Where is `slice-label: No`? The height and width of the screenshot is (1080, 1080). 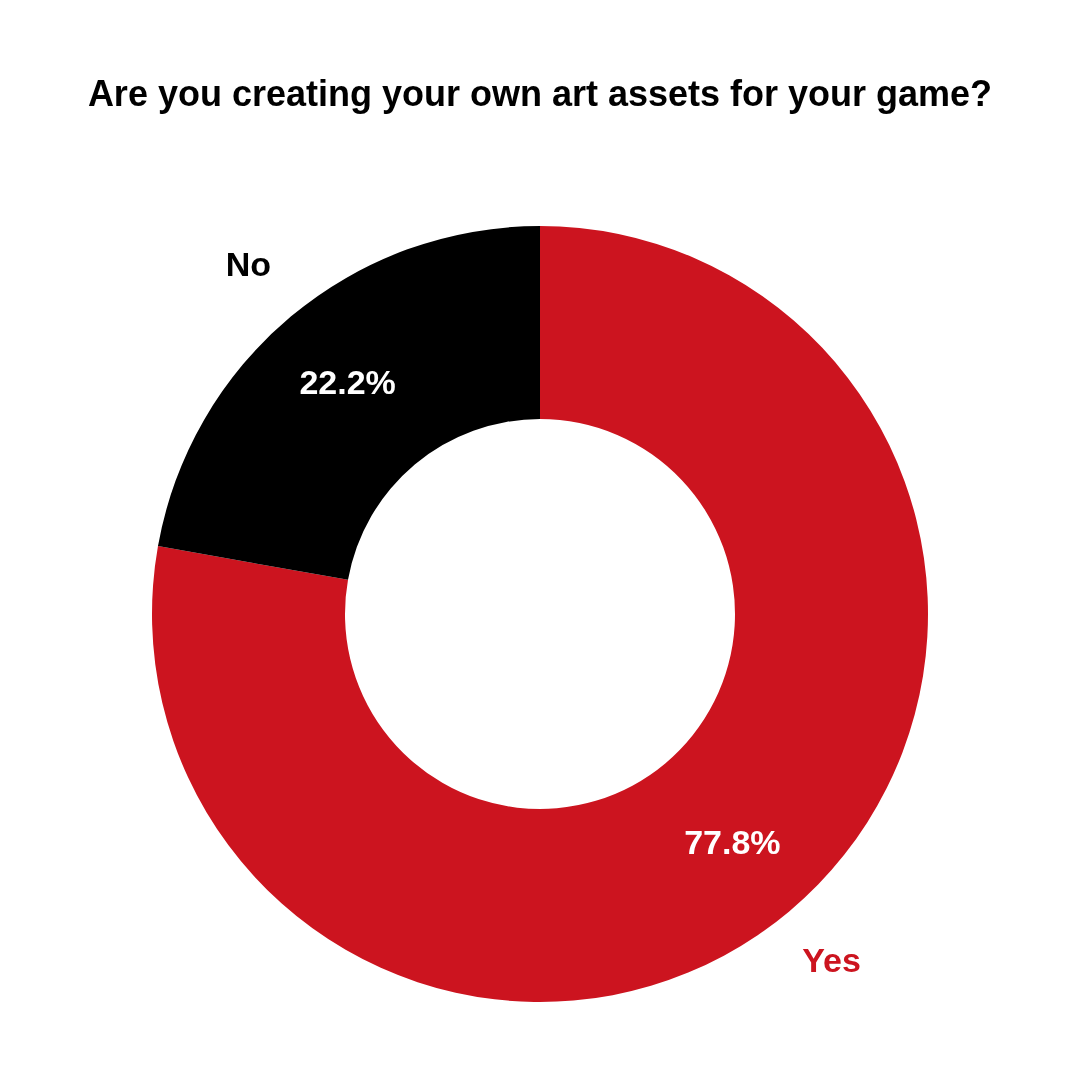 slice-label: No is located at coordinates (248, 264).